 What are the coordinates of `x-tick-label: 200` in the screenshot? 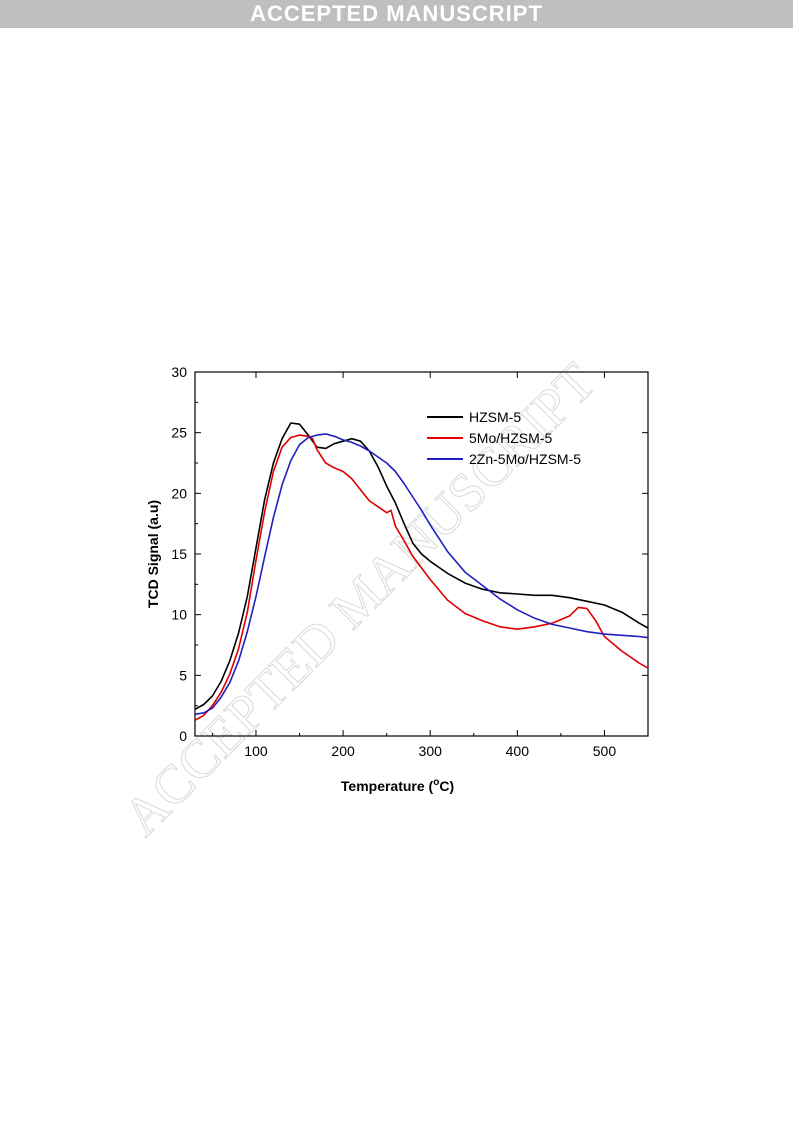 It's located at (343, 751).